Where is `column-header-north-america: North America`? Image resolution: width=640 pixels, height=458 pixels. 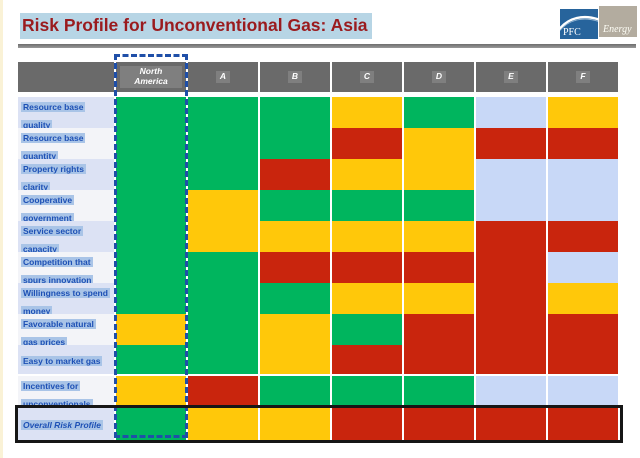
column-header-north-america: North America is located at coordinates (151, 77).